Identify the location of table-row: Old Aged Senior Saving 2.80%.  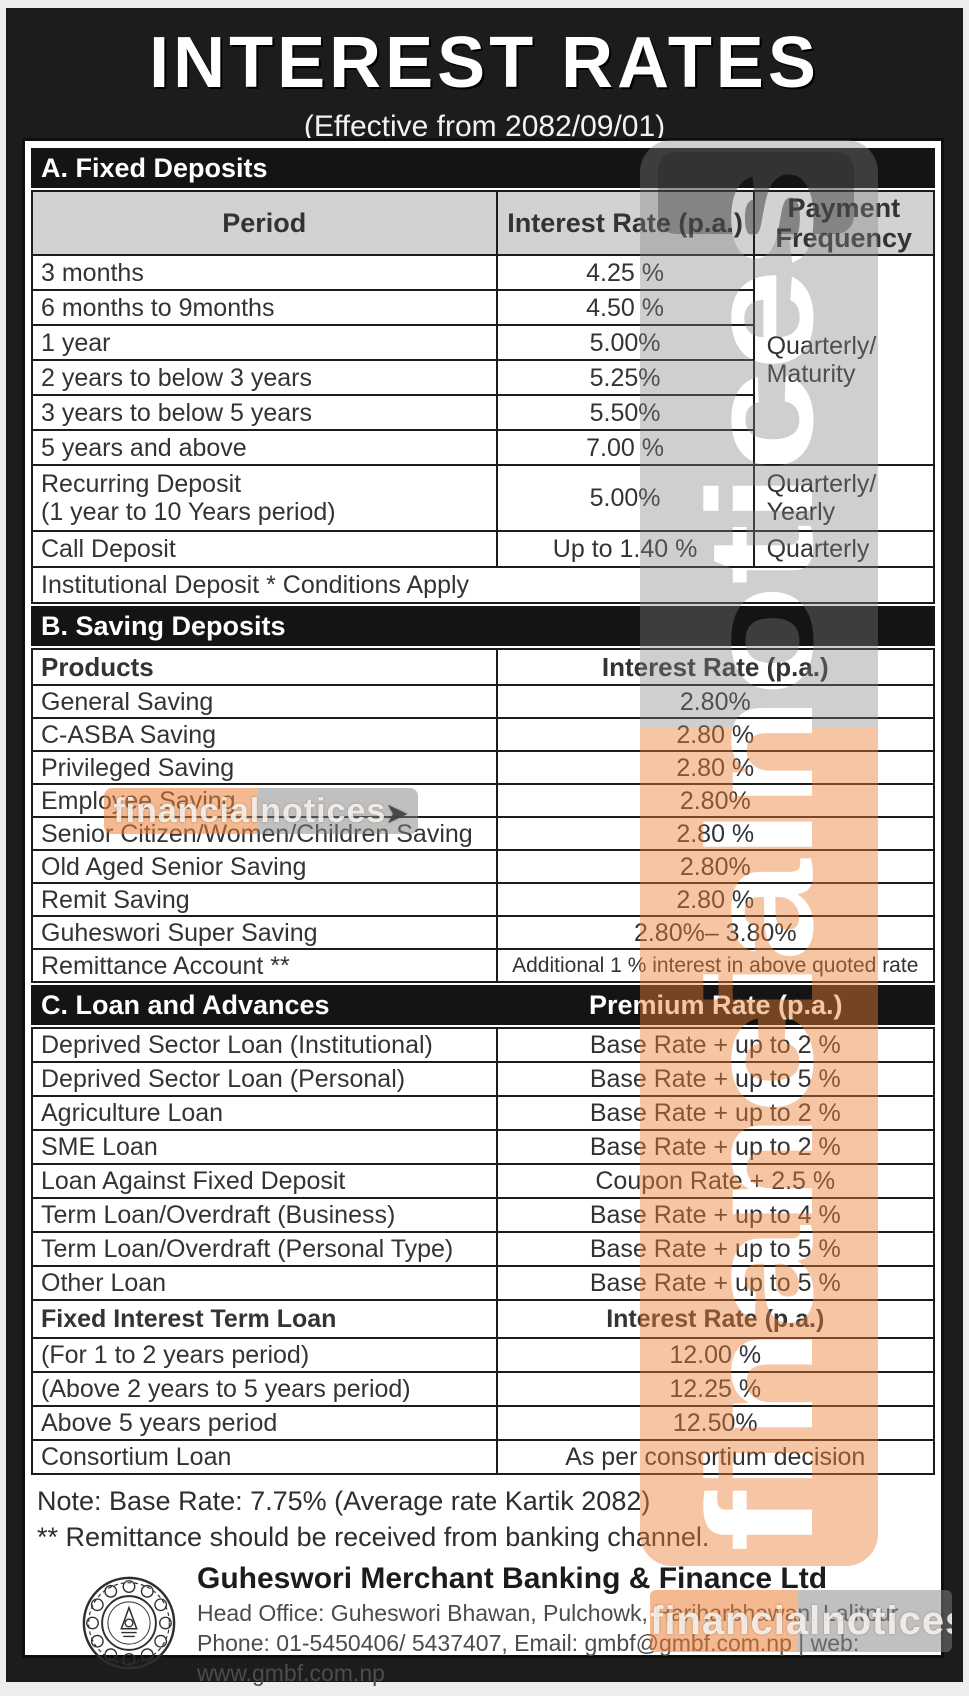
(483, 867).